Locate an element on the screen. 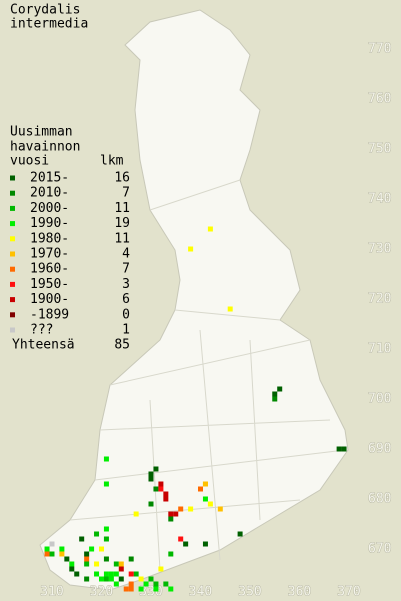 The width and height of the screenshot is (401, 601). legend-label: 1980- is located at coordinates (49, 238).